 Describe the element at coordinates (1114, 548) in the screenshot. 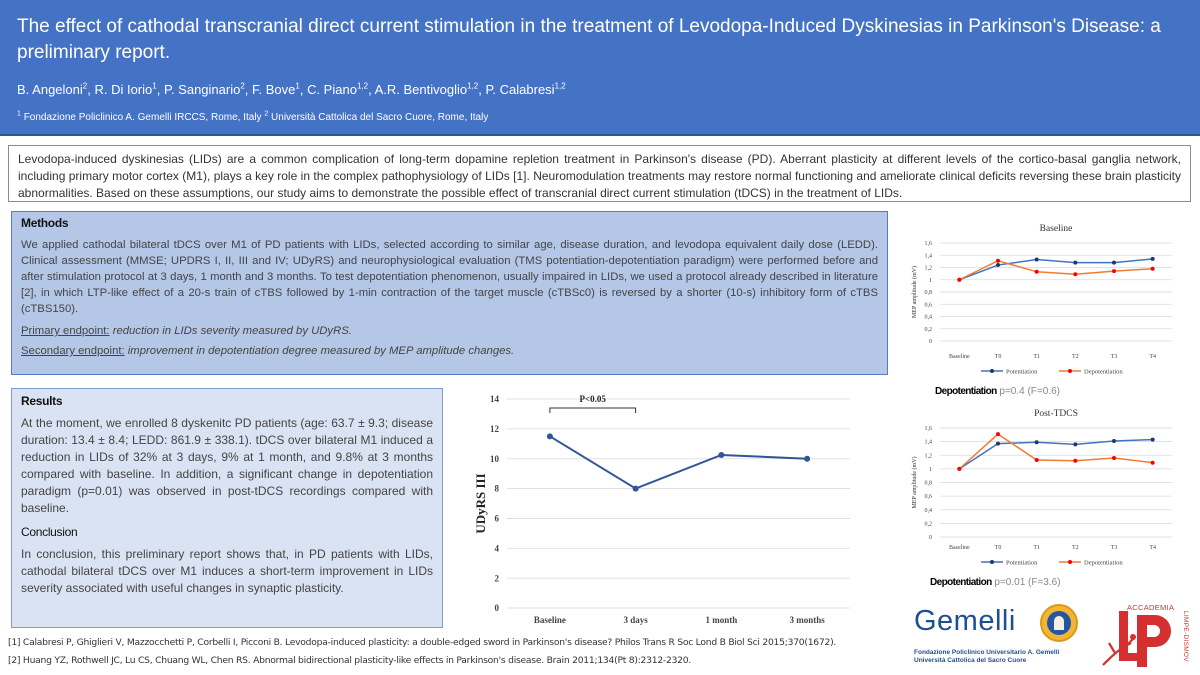

I see `x-tick-label: T3` at that location.